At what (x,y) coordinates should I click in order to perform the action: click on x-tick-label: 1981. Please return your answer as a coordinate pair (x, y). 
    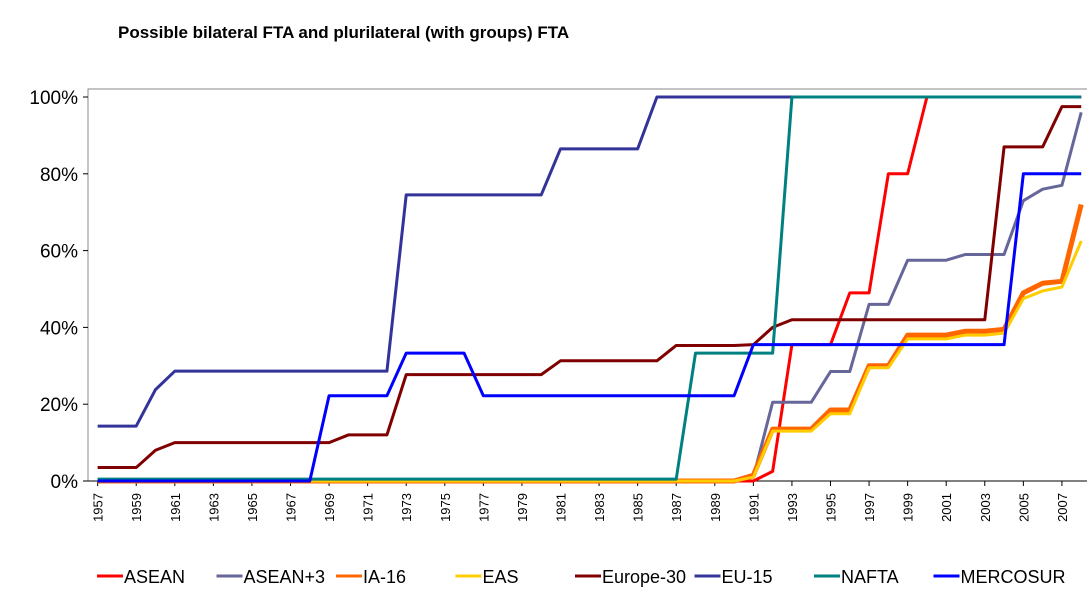
    Looking at the image, I should click on (561, 507).